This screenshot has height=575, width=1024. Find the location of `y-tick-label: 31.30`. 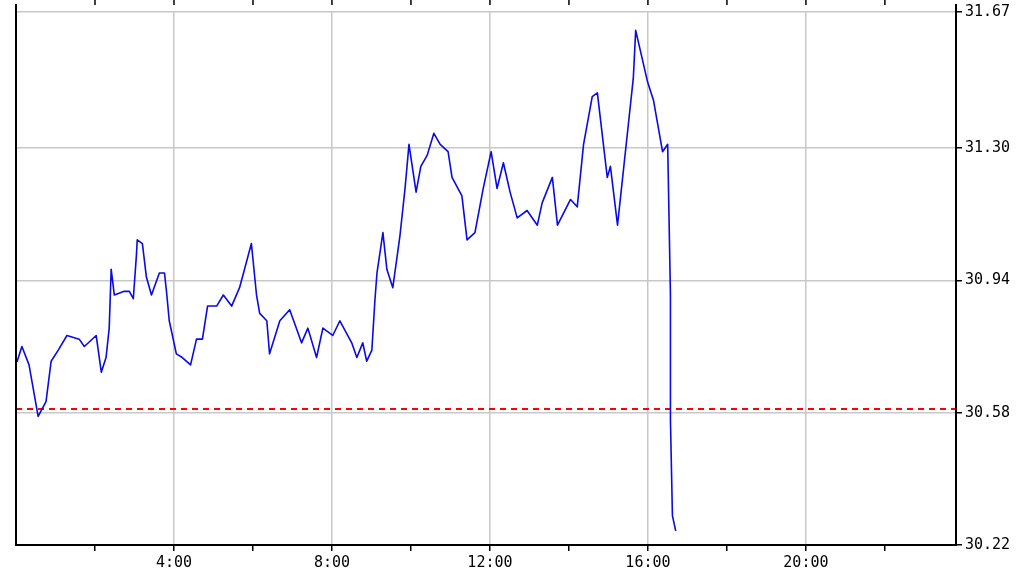

y-tick-label: 31.30 is located at coordinates (988, 146).